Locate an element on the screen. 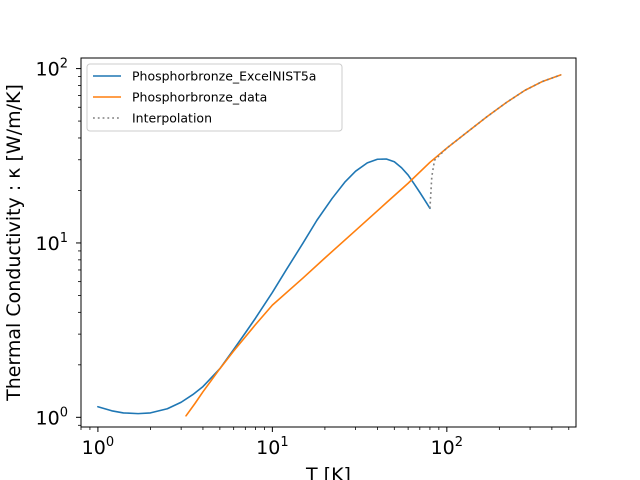 This screenshot has width=640, height=480. legend-label-1: Phosphorbronze_data is located at coordinates (199, 97).